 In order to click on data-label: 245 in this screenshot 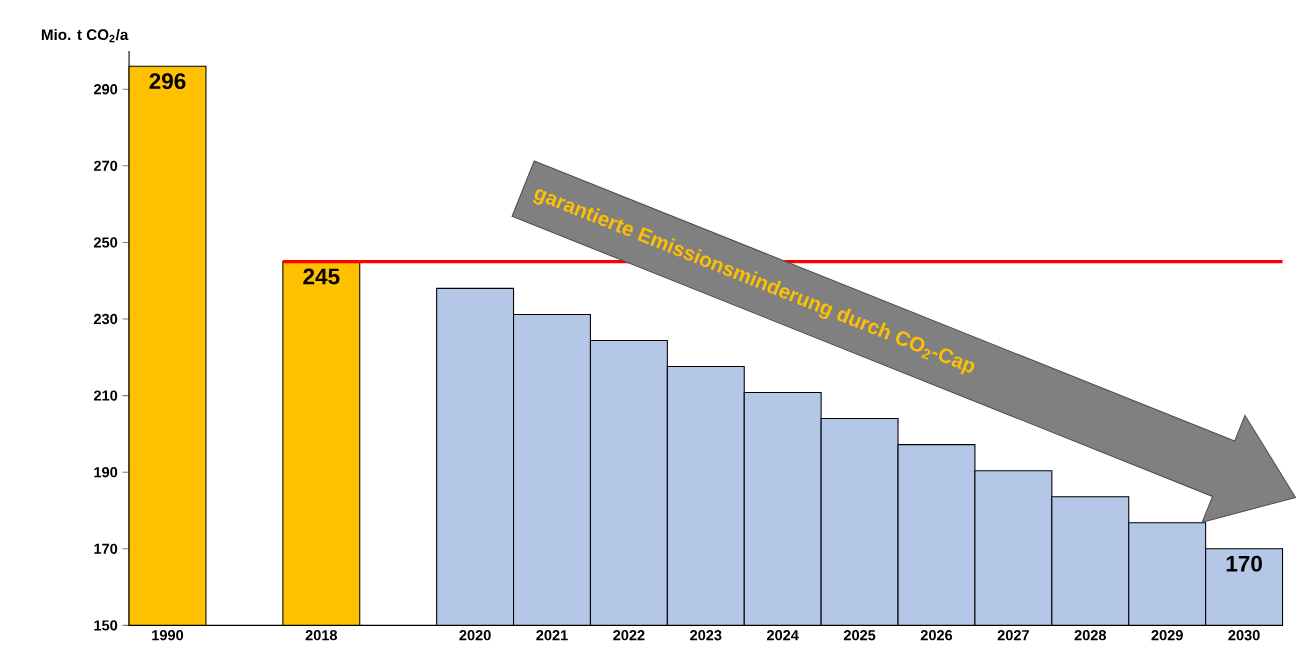, I will do `click(321, 276)`.